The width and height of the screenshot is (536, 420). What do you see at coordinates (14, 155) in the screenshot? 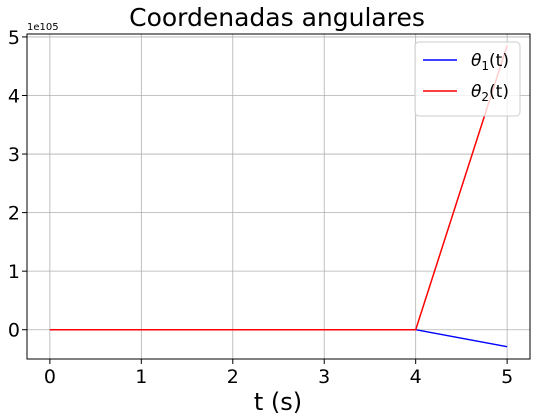
I see `y-tick-label: 3` at bounding box center [14, 155].